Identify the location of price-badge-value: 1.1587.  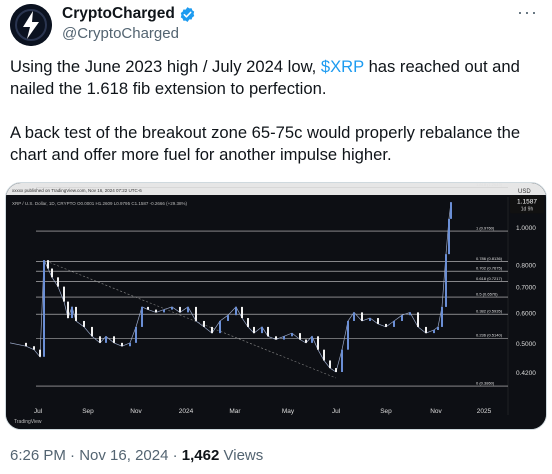
(527, 201).